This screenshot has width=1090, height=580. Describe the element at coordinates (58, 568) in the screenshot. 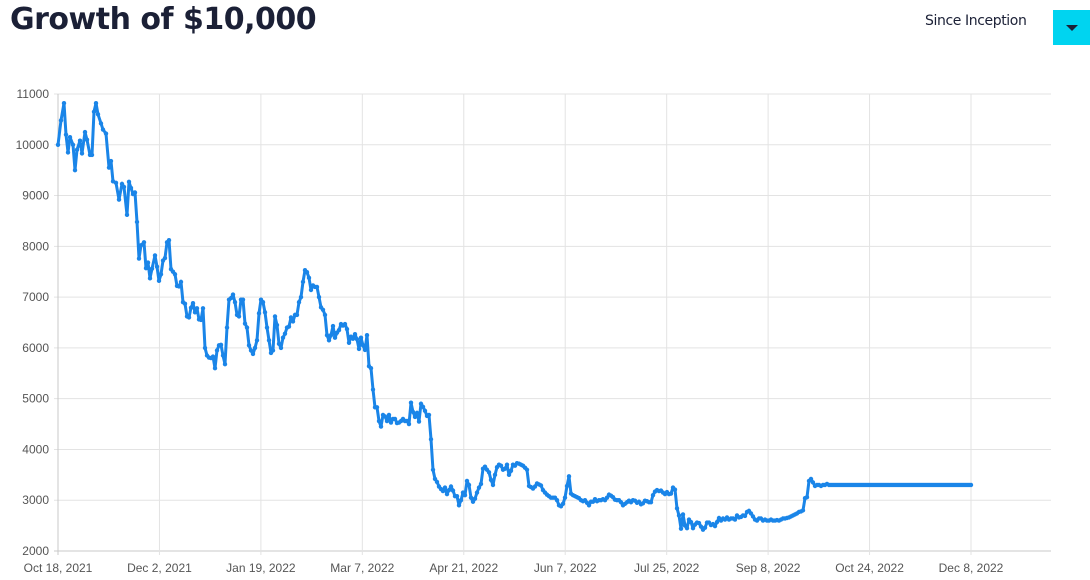

I see `x-tick-label: Oct 18, 2021` at that location.